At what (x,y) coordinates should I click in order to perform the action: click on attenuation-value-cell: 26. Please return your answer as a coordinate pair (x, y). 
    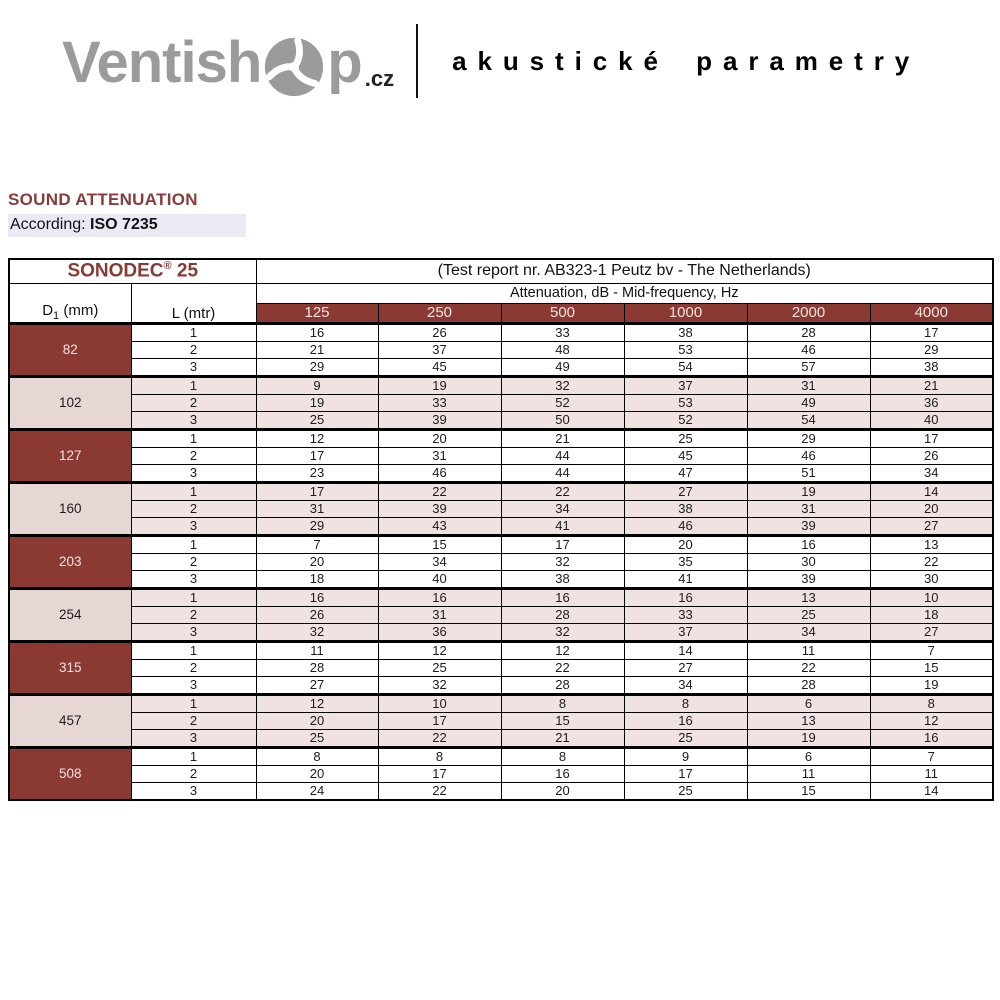
    Looking at the image, I should click on (317, 614).